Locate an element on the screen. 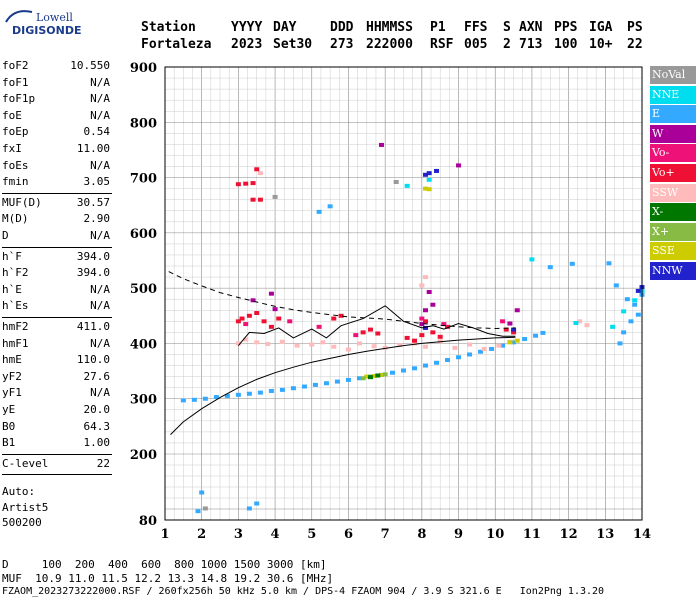  x-tick-label: 4 is located at coordinates (275, 534).